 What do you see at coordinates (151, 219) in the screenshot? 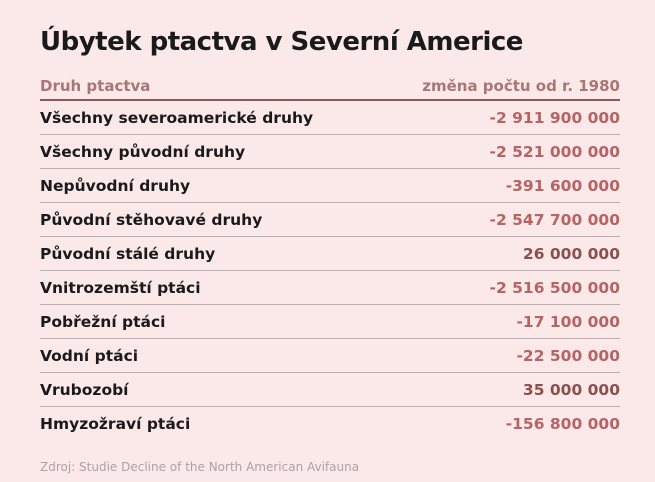
I see `row-label: Původní stěhovavé druhy` at bounding box center [151, 219].